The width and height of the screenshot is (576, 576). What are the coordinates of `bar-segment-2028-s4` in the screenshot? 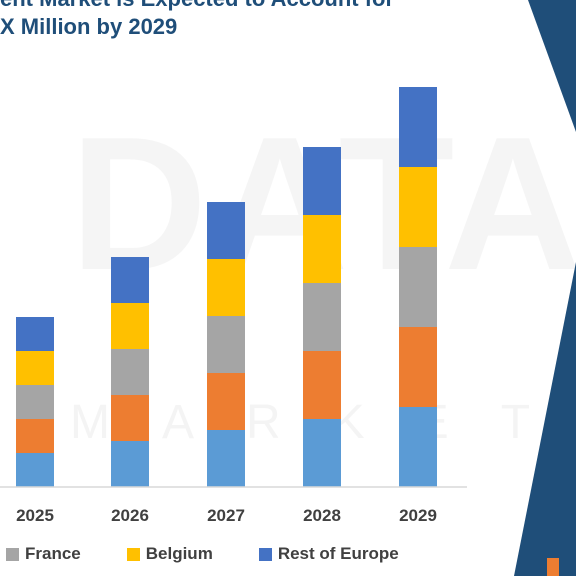 It's located at (322, 181).